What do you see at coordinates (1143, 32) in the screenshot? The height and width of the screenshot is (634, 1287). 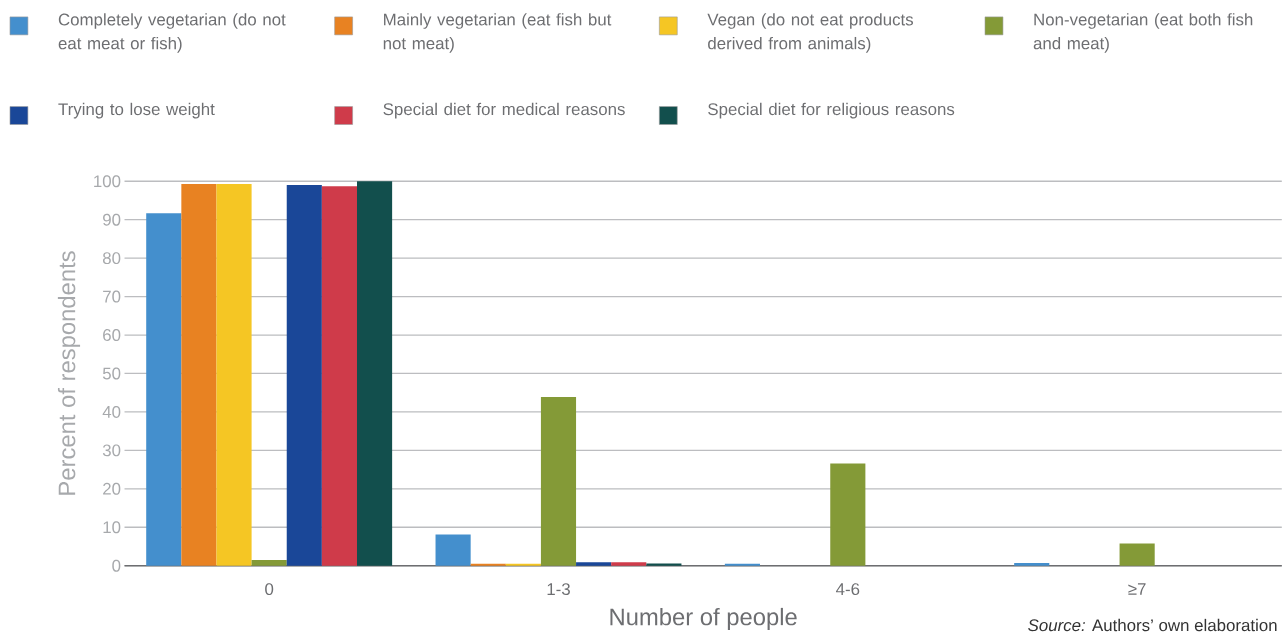 I see `legend-label: Non-vegetarian (eat both fish and meat)` at bounding box center [1143, 32].